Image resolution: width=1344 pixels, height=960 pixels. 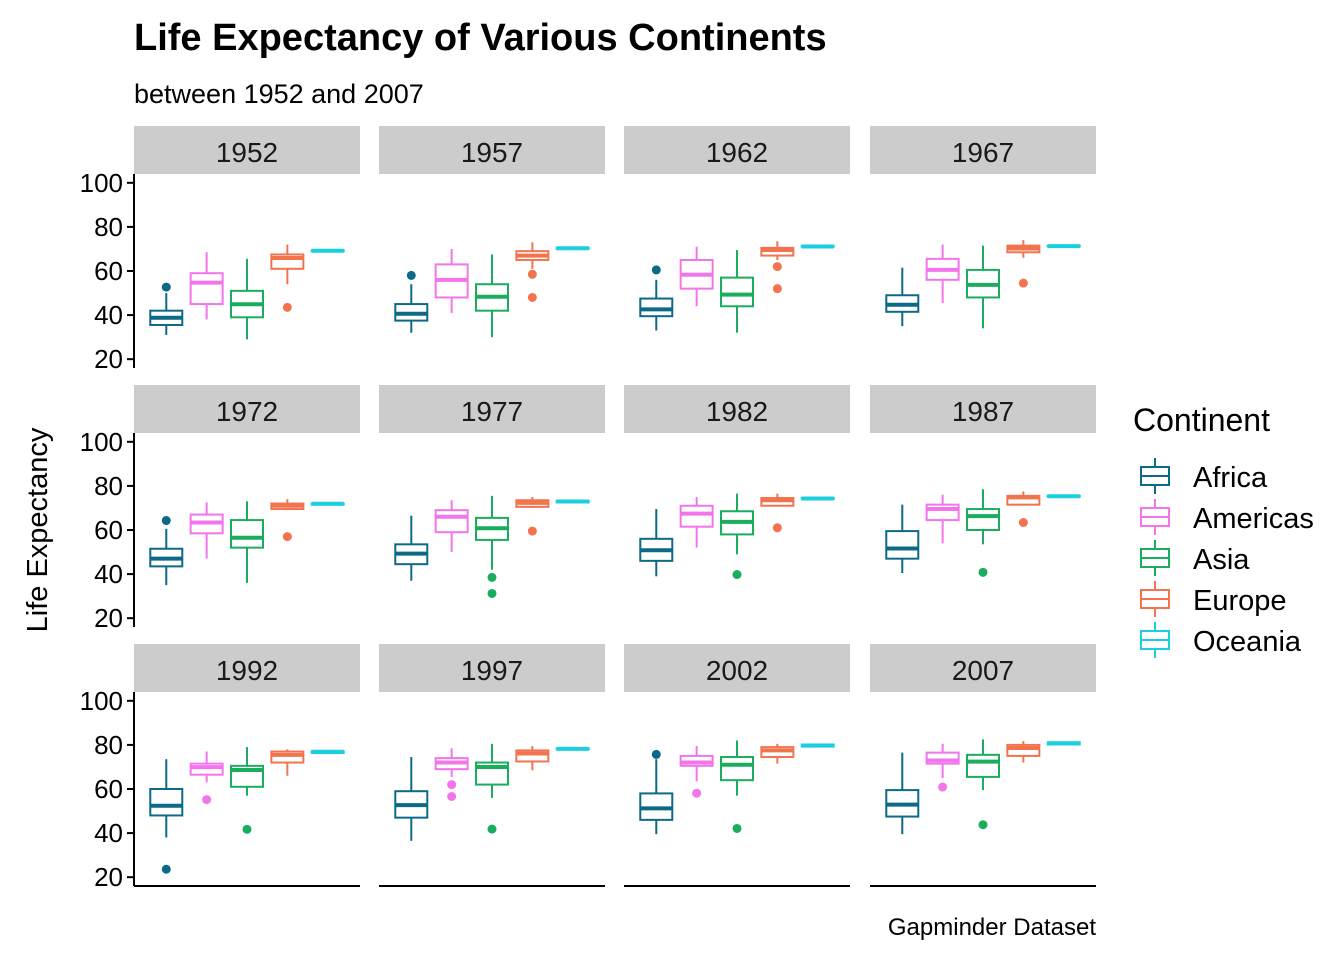 I want to click on facet-panel-1962: 1962, so click(x=737, y=229).